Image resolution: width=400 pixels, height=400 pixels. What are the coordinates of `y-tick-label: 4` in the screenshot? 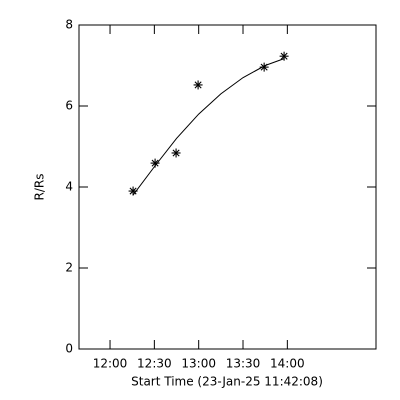 It's located at (69, 187).